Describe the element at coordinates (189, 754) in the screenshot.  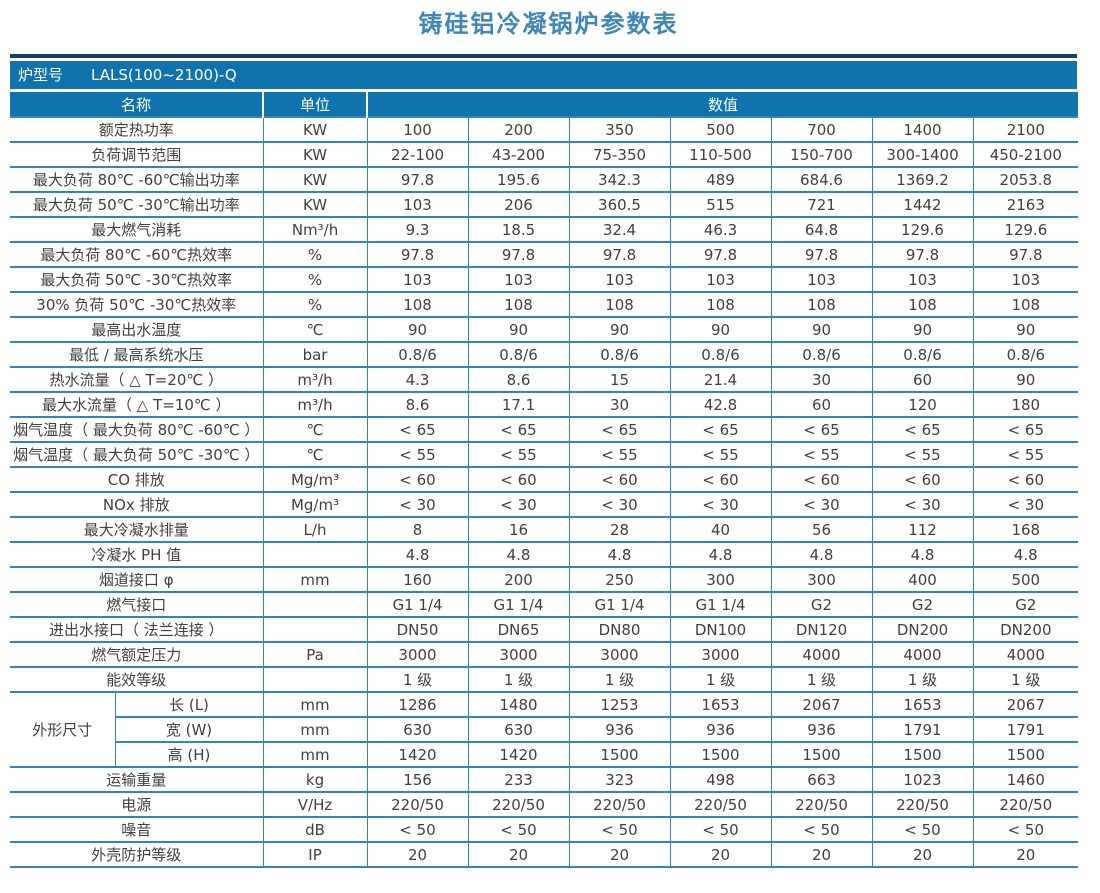
I see `param-name-cell: 高 (H)` at that location.